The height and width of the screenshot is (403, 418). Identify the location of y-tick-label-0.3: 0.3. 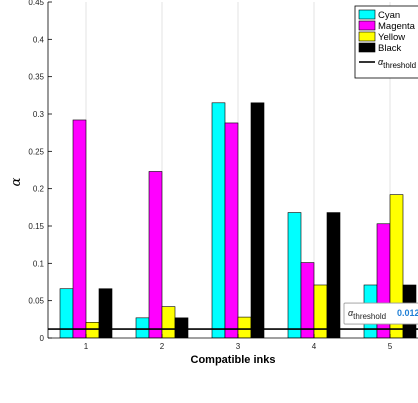
(39, 114).